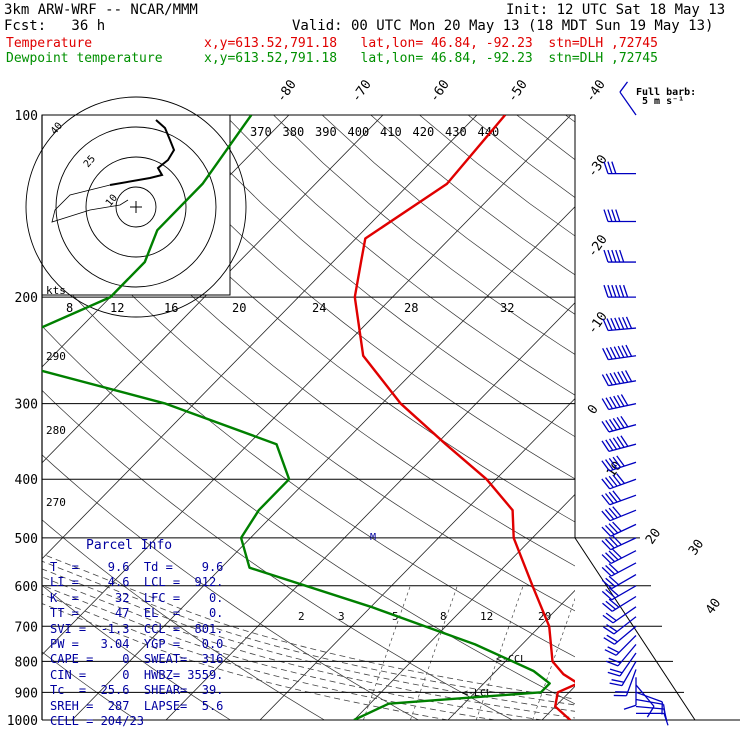 Image resolution: width=740 pixels, height=740 pixels. I want to click on pressure-label: 100, so click(26, 116).